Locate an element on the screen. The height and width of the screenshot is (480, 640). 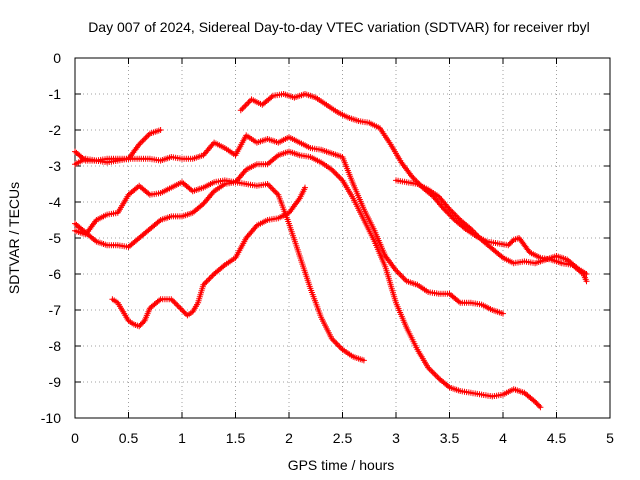
y-tick-label: -8 is located at coordinates (55, 346).